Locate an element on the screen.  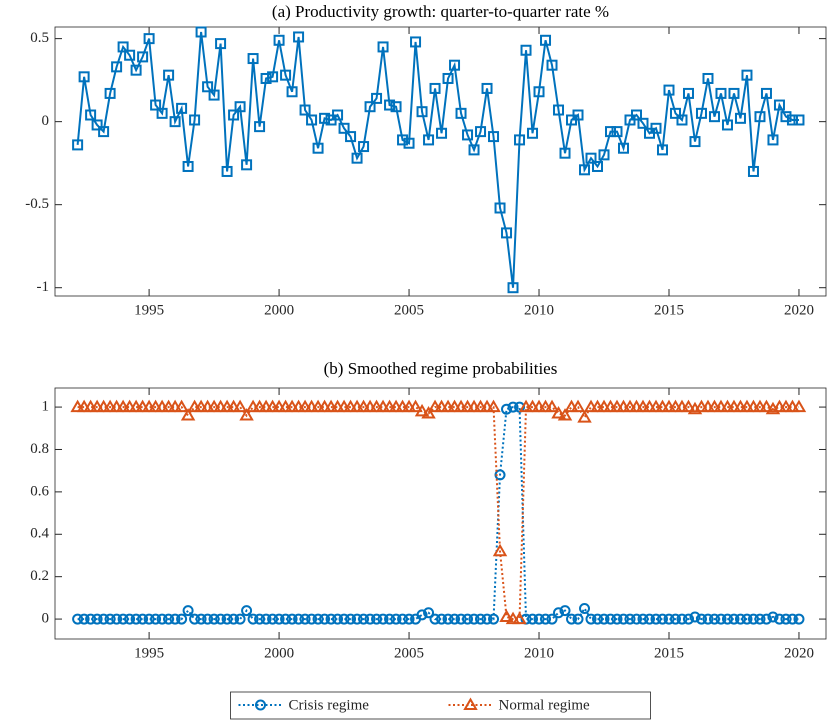
y-tick-label: 0 is located at coordinates (46, 619).